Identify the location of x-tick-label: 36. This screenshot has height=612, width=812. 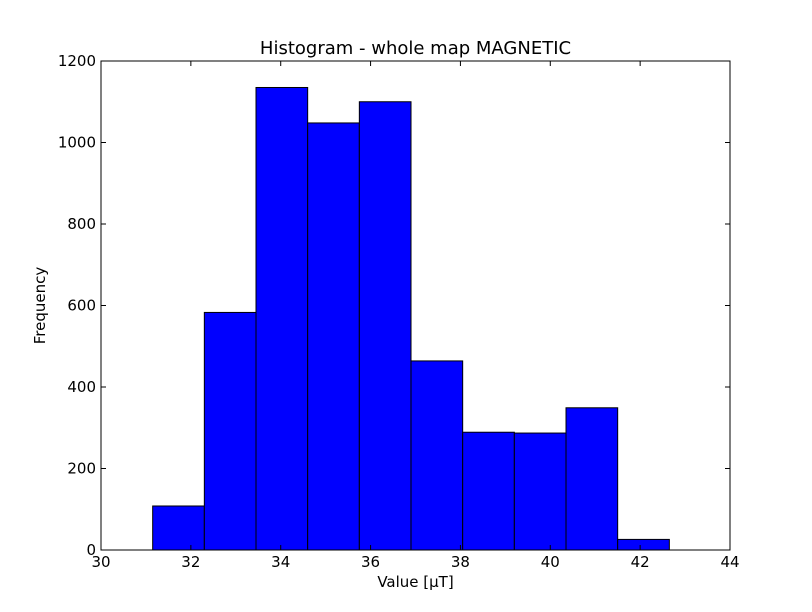
(370, 562).